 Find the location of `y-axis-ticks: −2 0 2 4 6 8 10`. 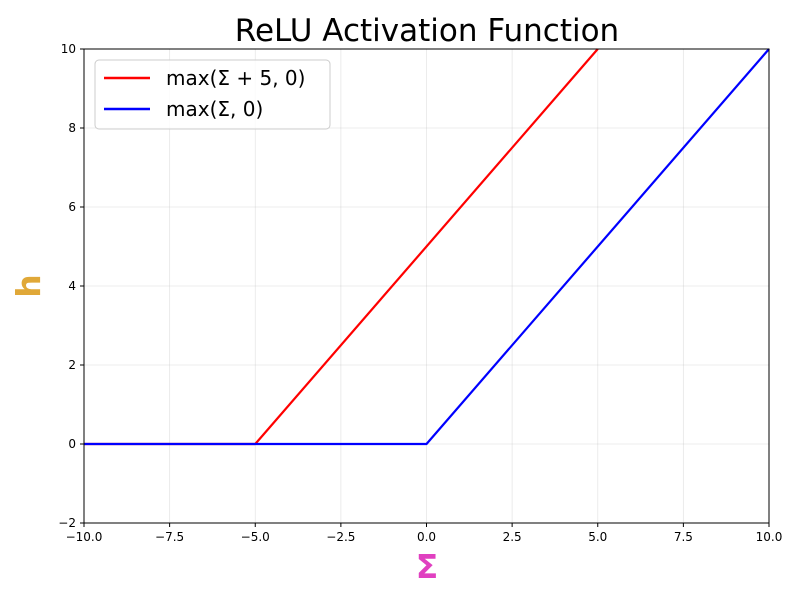

y-axis-ticks: −2 0 2 4 6 8 10 is located at coordinates (71, 286).